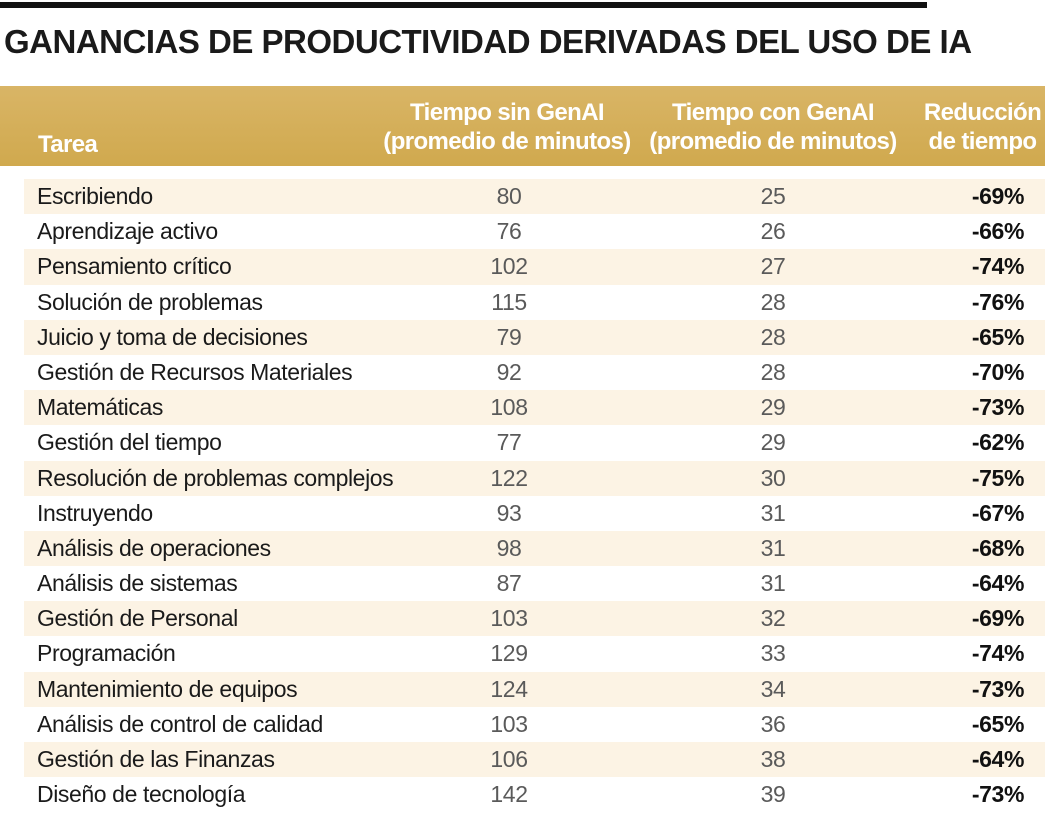 The height and width of the screenshot is (824, 1045). What do you see at coordinates (773, 196) in the screenshot?
I see `table-cell-time-with-genai: 25` at bounding box center [773, 196].